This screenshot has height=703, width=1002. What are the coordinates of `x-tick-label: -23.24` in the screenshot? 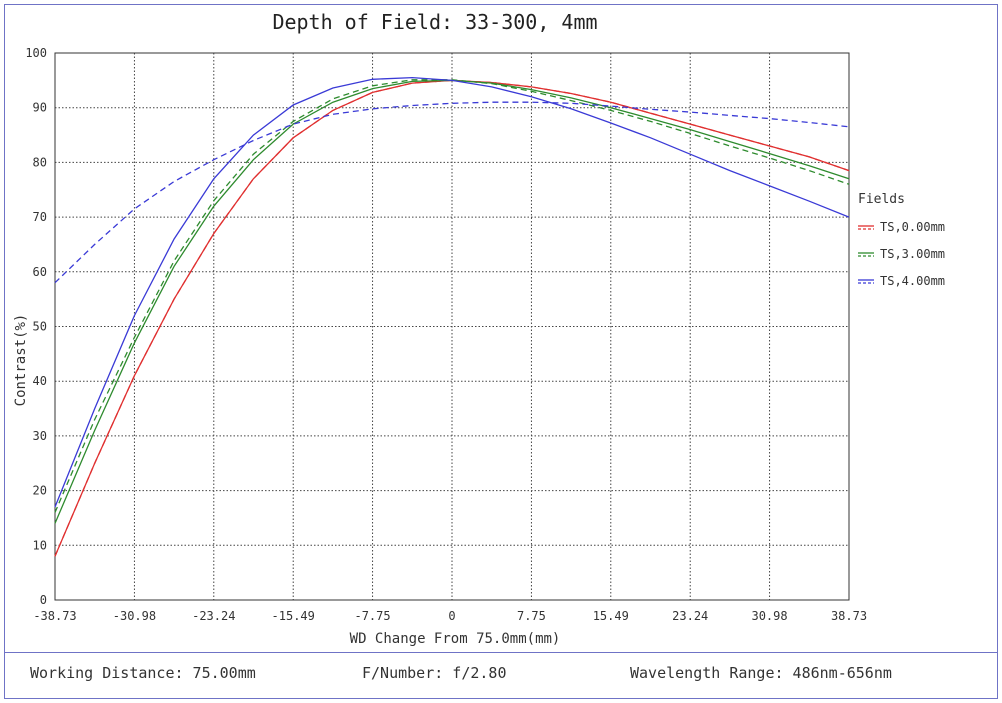 It's located at (213, 616).